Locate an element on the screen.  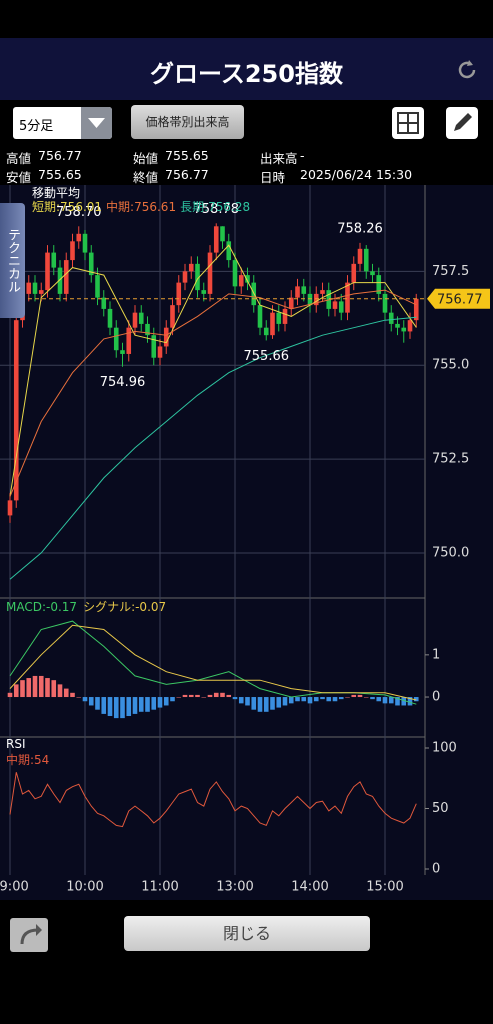
y-tick-label: 750.0 is located at coordinates (450, 552).